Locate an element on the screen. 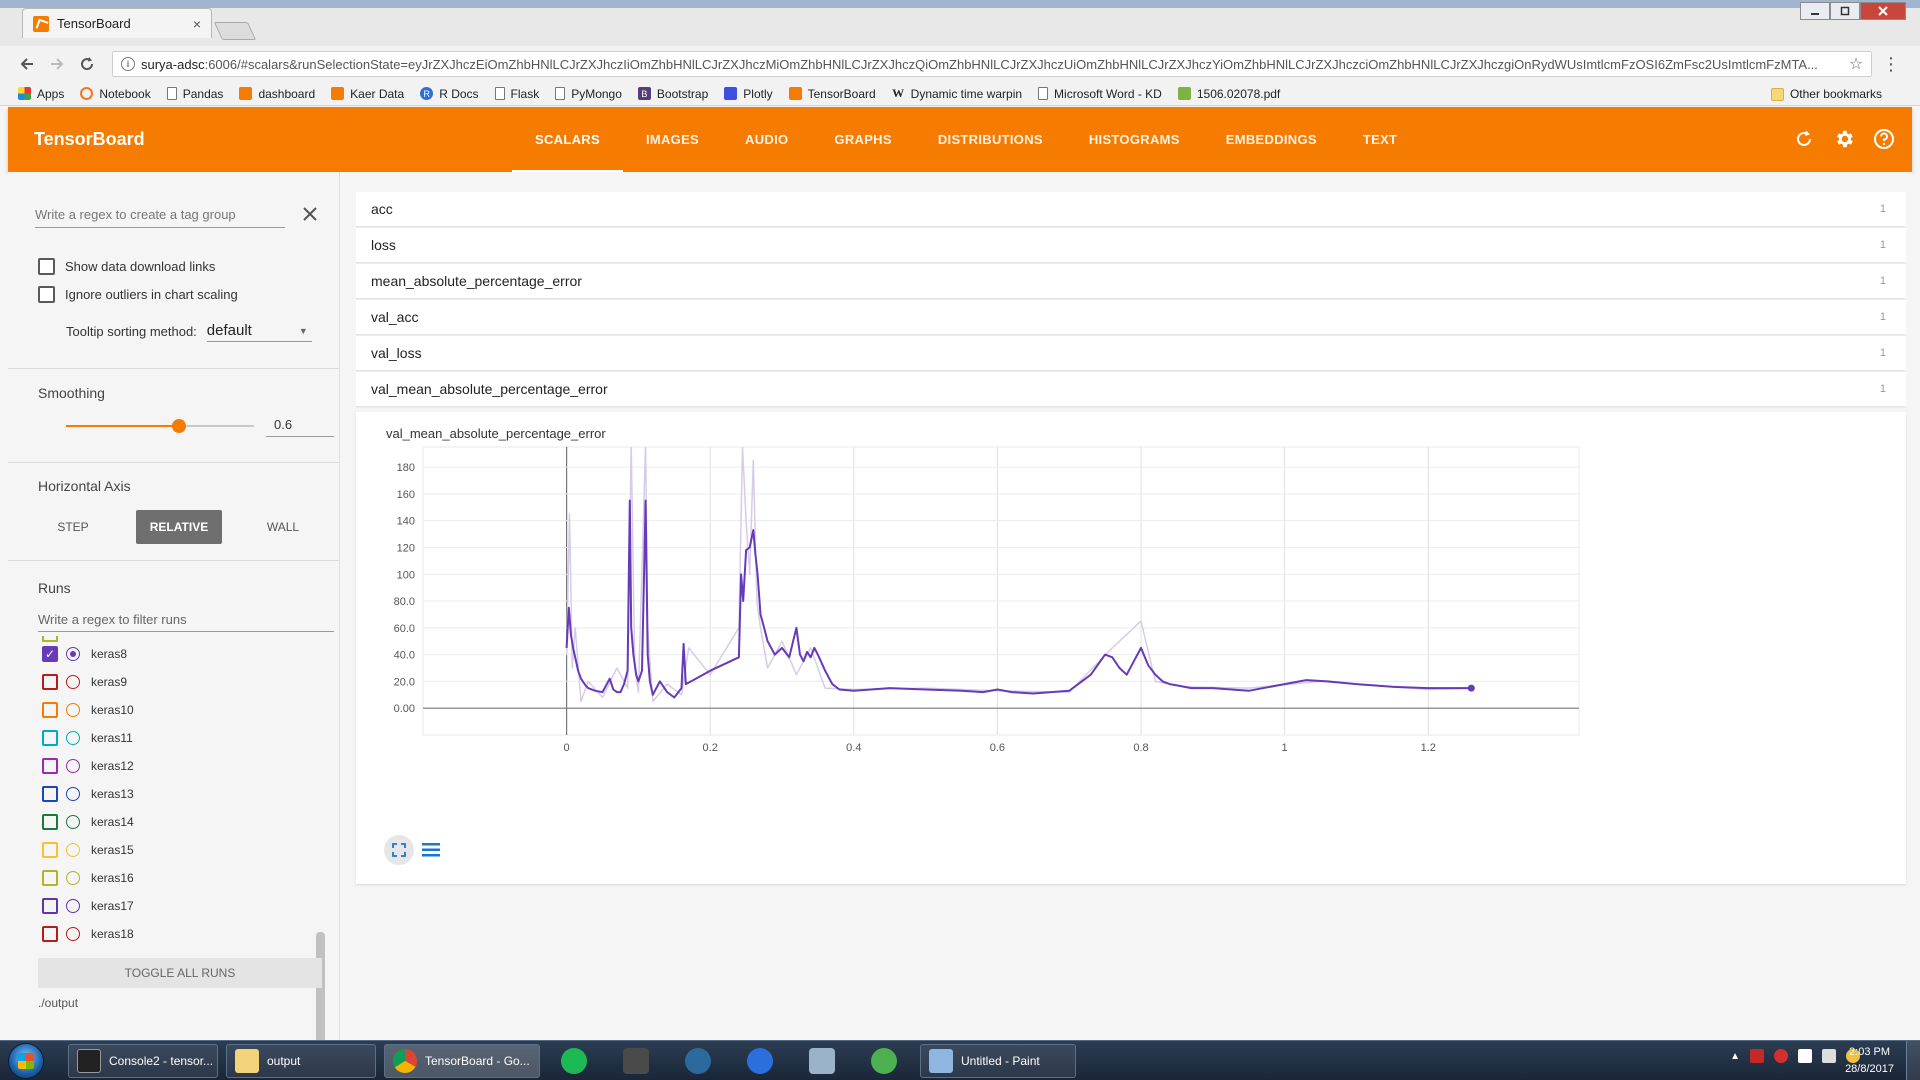 The height and width of the screenshot is (1080, 1920). axis-relative-button: RELATIVE is located at coordinates (179, 527).